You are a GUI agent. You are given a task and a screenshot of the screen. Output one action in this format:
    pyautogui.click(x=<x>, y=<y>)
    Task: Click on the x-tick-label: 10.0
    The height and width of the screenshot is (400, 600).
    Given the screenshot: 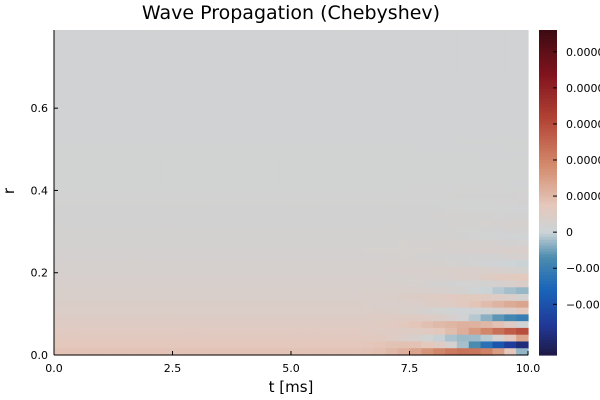 What is the action you would take?
    pyautogui.click(x=528, y=368)
    